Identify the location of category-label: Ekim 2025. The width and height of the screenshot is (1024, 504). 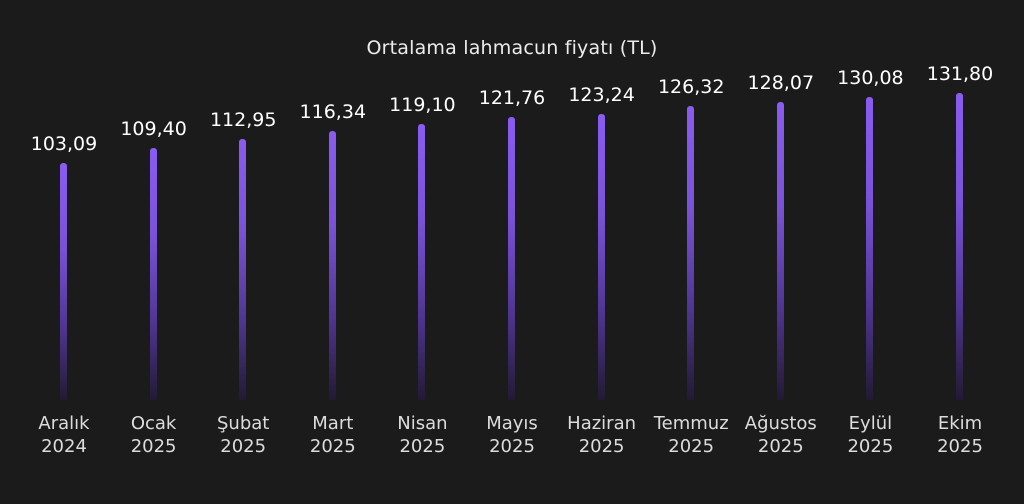
(960, 435).